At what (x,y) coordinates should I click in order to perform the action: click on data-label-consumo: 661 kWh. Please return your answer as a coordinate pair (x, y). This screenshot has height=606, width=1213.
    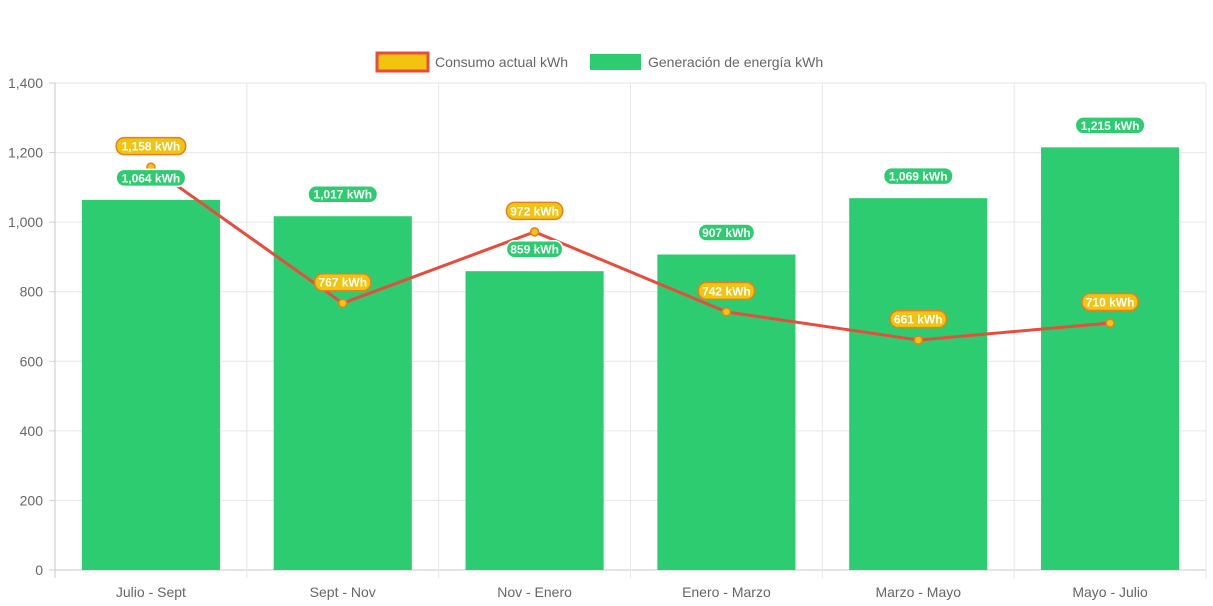
    Looking at the image, I should click on (918, 320).